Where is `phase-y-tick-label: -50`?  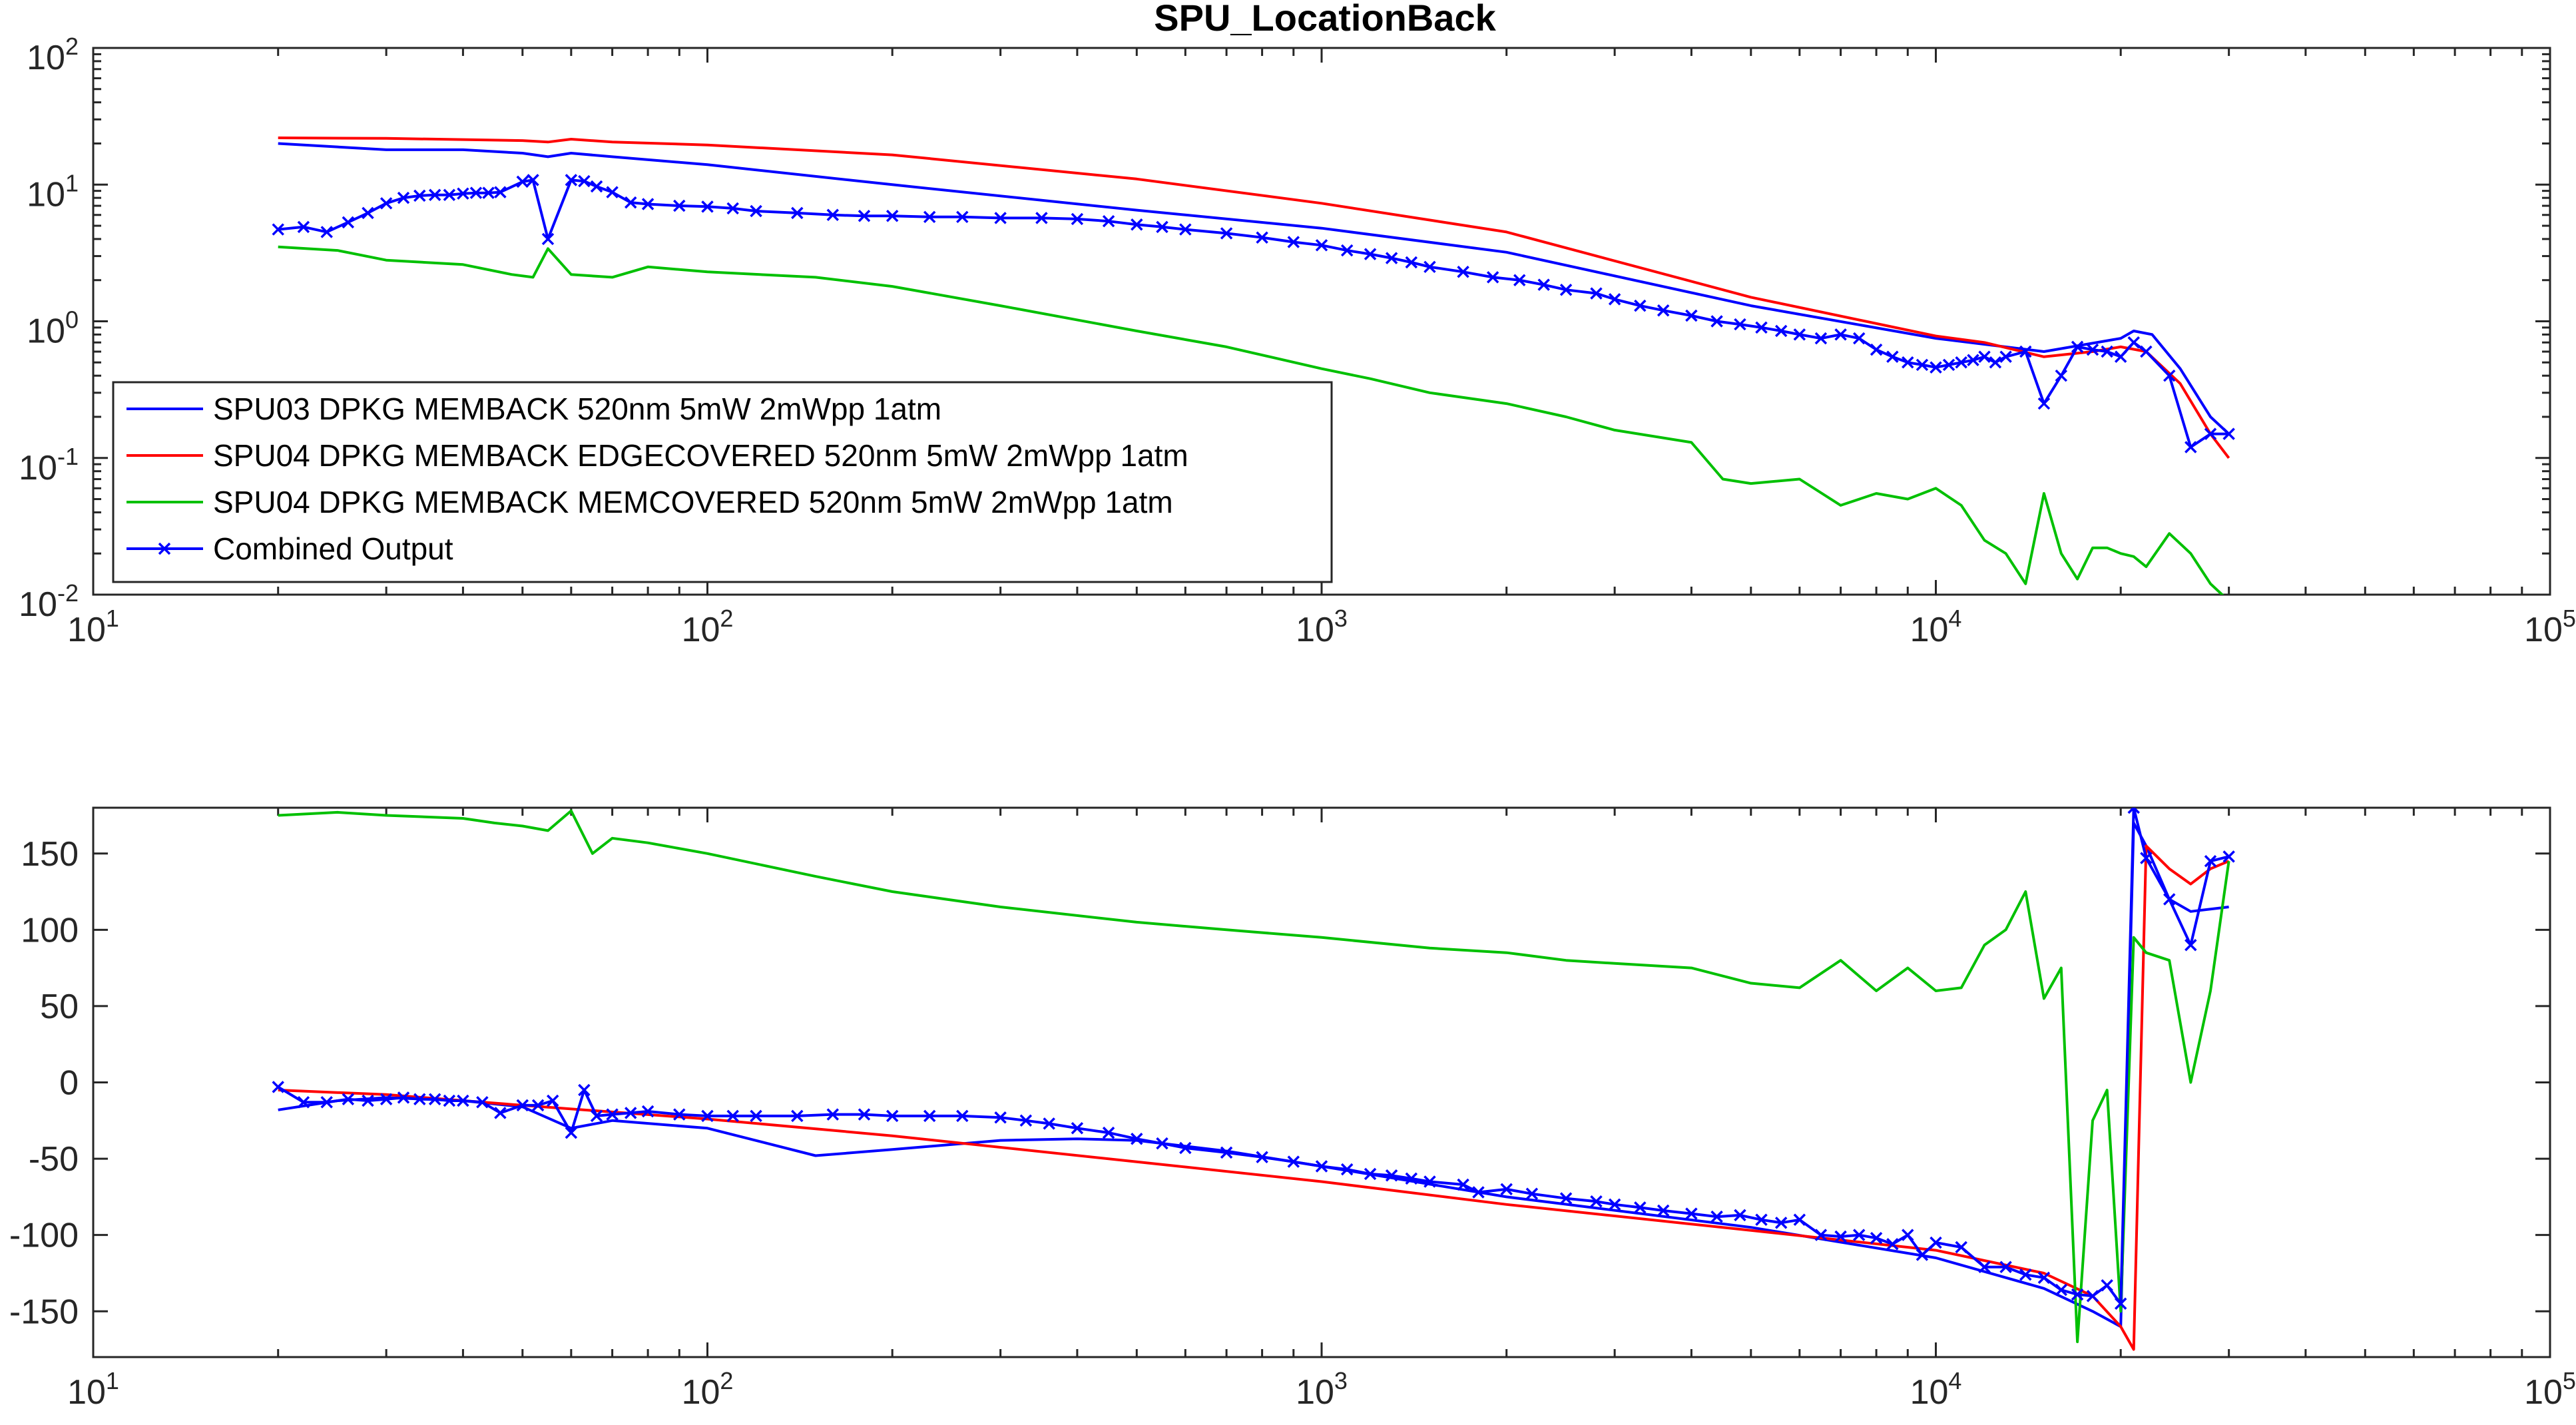 phase-y-tick-label: -50 is located at coordinates (54, 1159).